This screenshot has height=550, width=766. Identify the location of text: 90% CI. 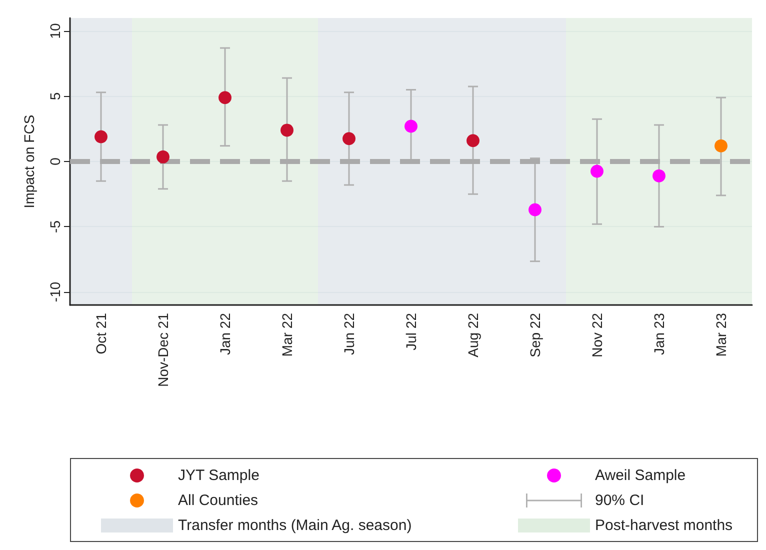
(619, 500).